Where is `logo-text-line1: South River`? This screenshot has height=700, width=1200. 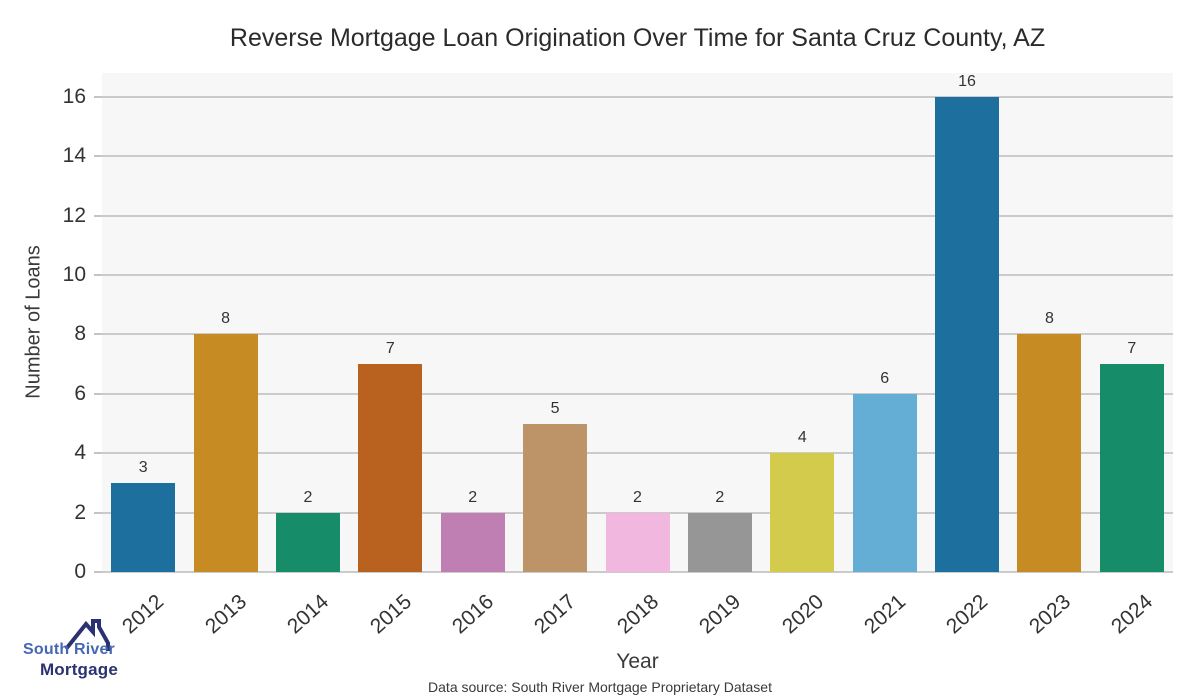 logo-text-line1: South River is located at coordinates (69, 649).